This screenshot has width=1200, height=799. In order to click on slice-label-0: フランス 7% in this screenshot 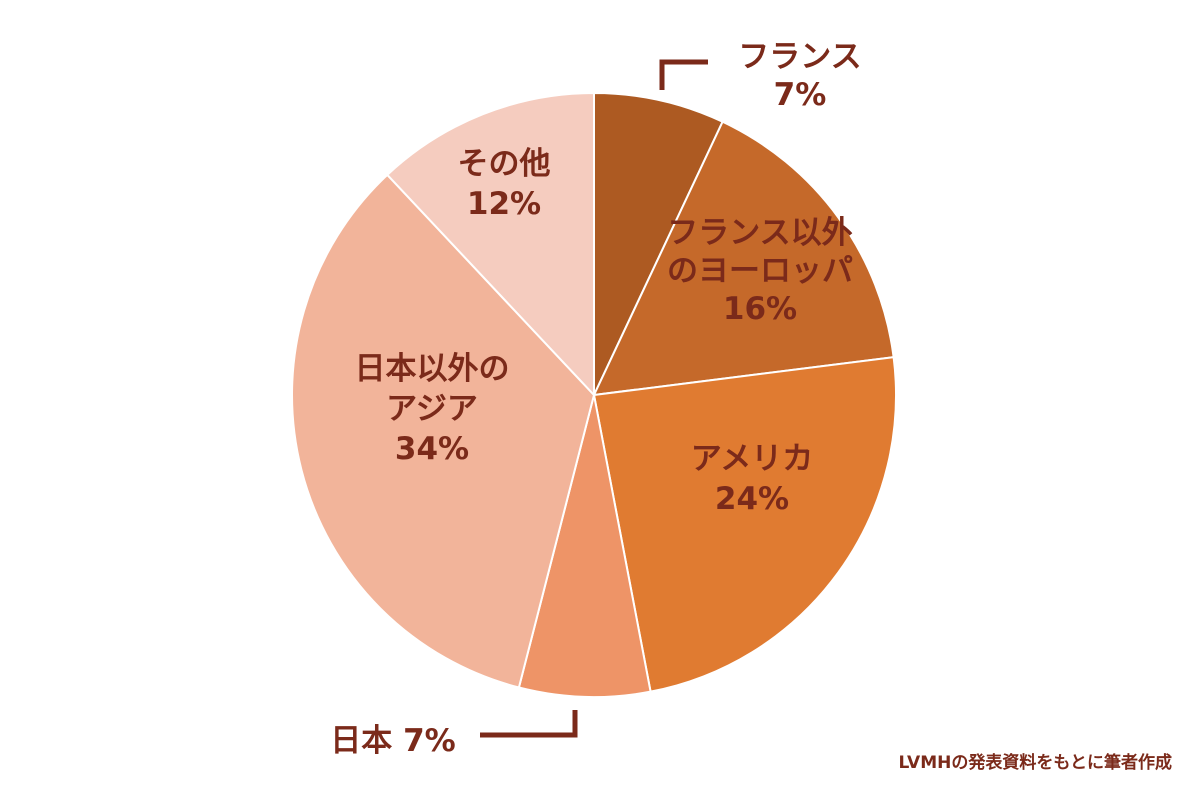, I will do `click(799, 76)`.